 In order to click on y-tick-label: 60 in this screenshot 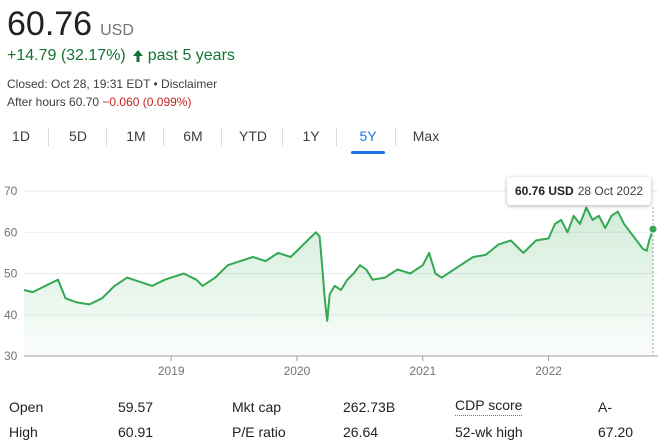, I will do `click(11, 232)`.